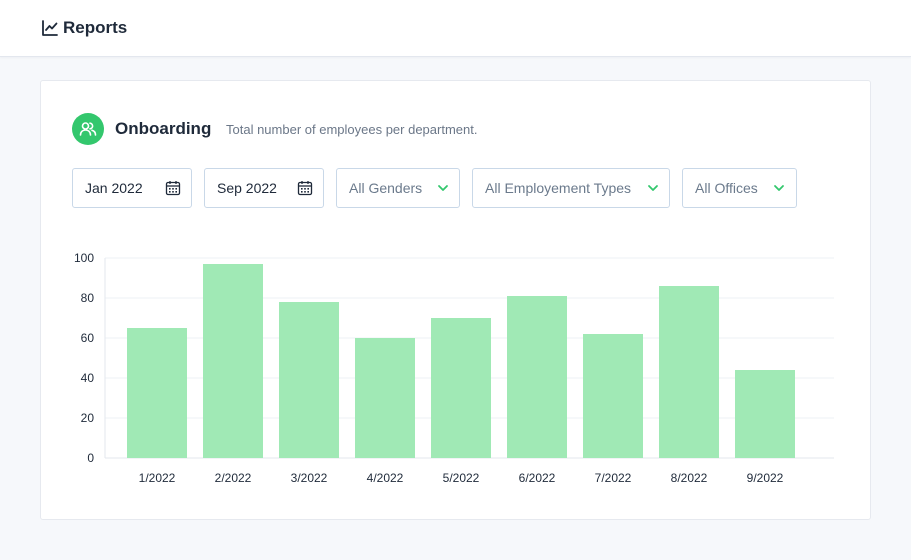 The width and height of the screenshot is (911, 560). What do you see at coordinates (114, 188) in the screenshot?
I see `start-date-value: Jan 2022` at bounding box center [114, 188].